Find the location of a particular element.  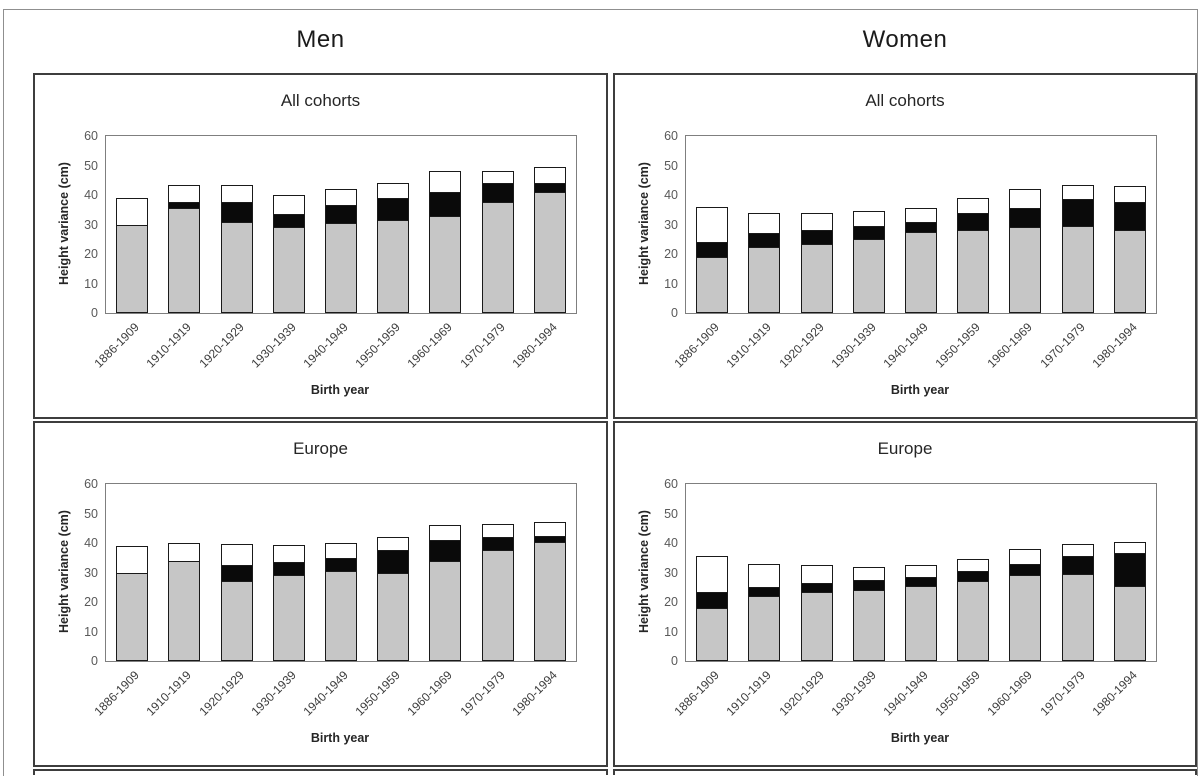

chart-title: Europe is located at coordinates (320, 448).